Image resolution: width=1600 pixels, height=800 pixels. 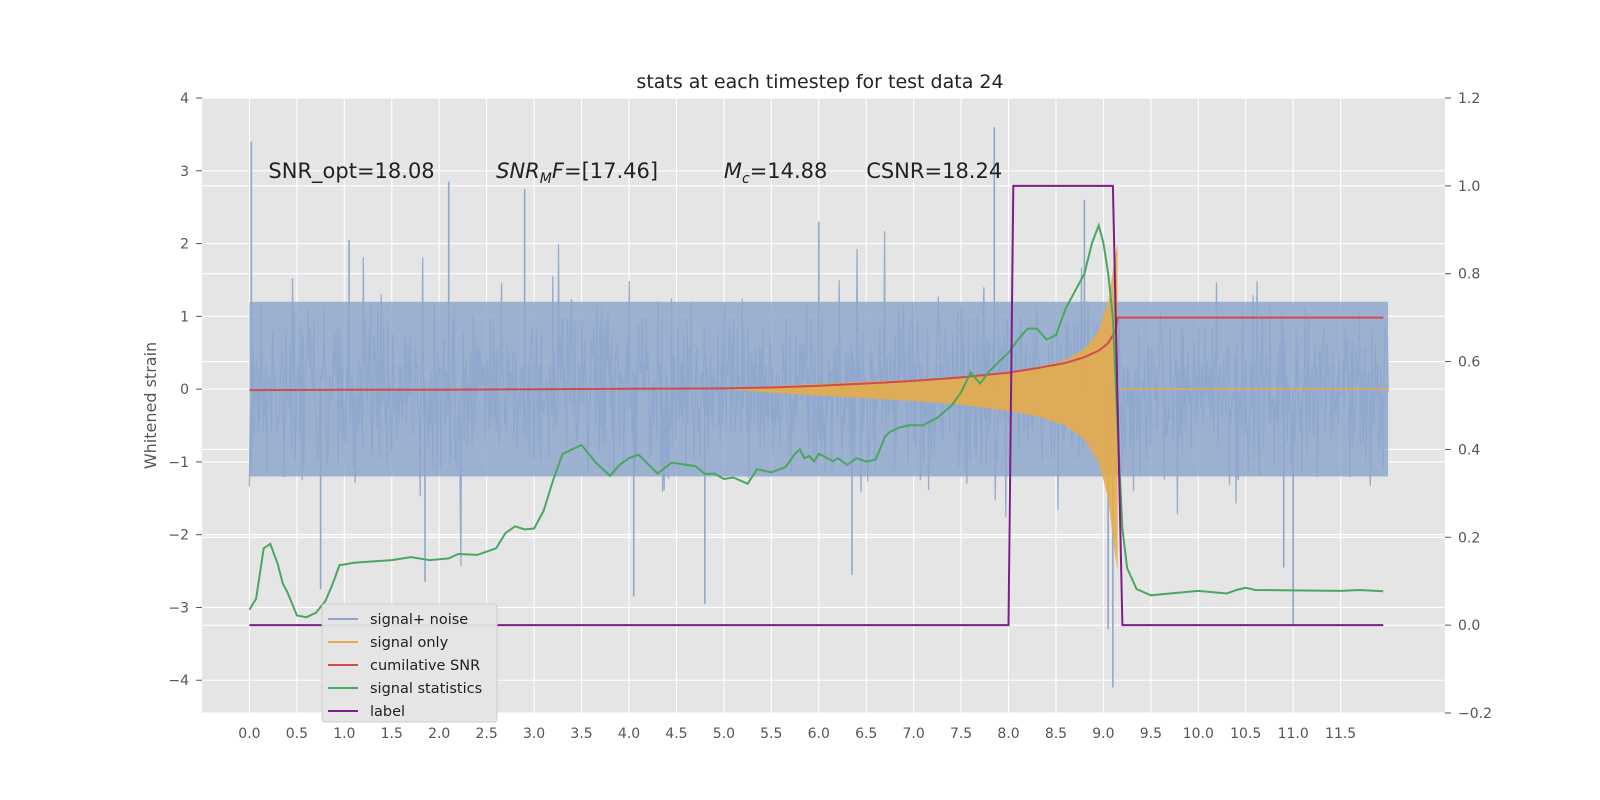 I want to click on x-tick-label: 2.0, so click(x=439, y=734).